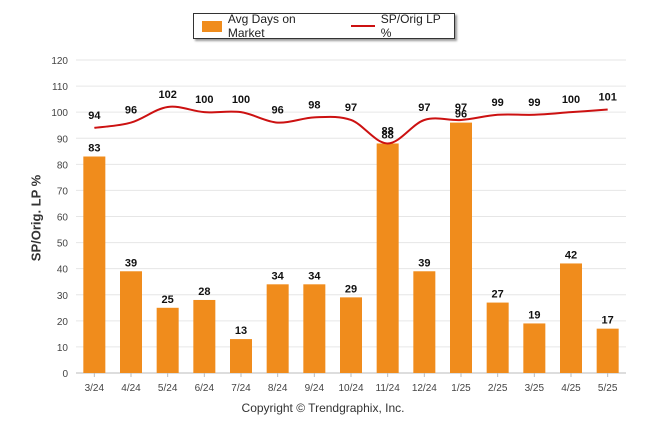 The image size is (646, 434). Describe the element at coordinates (571, 255) in the screenshot. I see `bar-value-label: 42` at that location.